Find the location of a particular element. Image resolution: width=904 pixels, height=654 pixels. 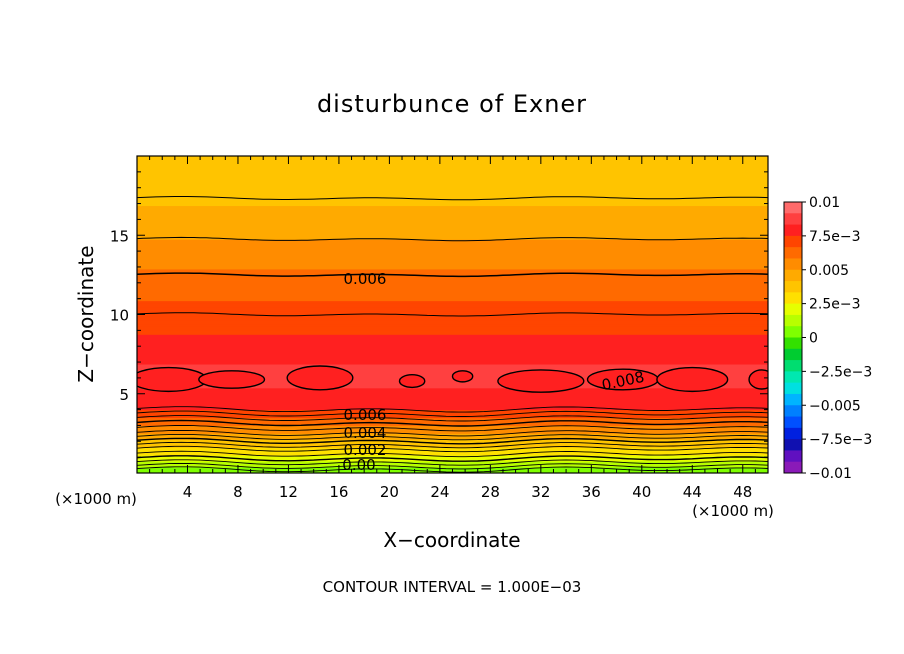

x-tick-label: 28 is located at coordinates (490, 492).